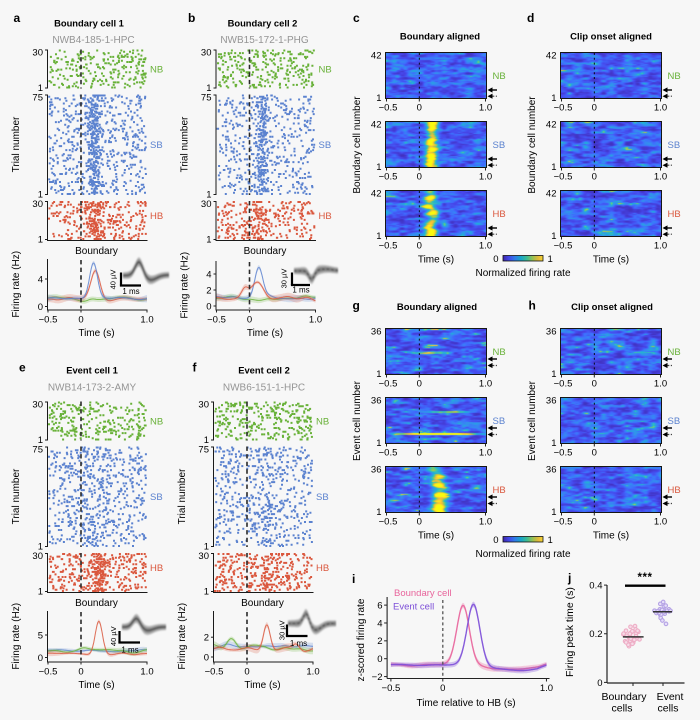  What do you see at coordinates (40, 635) in the screenshot?
I see `svg-text: 5` at bounding box center [40, 635].